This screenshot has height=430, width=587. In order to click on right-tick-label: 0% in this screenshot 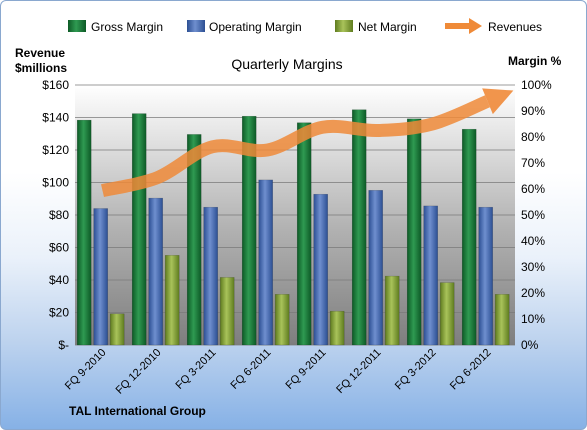, I will do `click(530, 345)`.